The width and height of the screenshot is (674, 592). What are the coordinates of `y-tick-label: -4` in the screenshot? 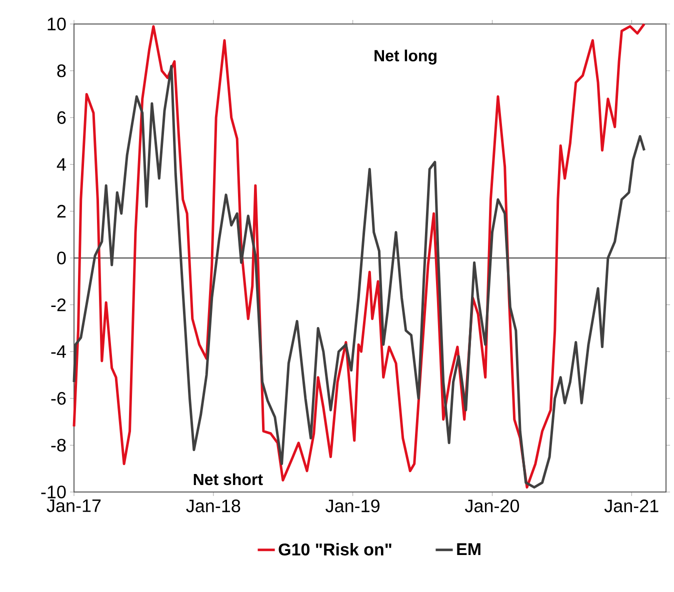 It's located at (58, 351).